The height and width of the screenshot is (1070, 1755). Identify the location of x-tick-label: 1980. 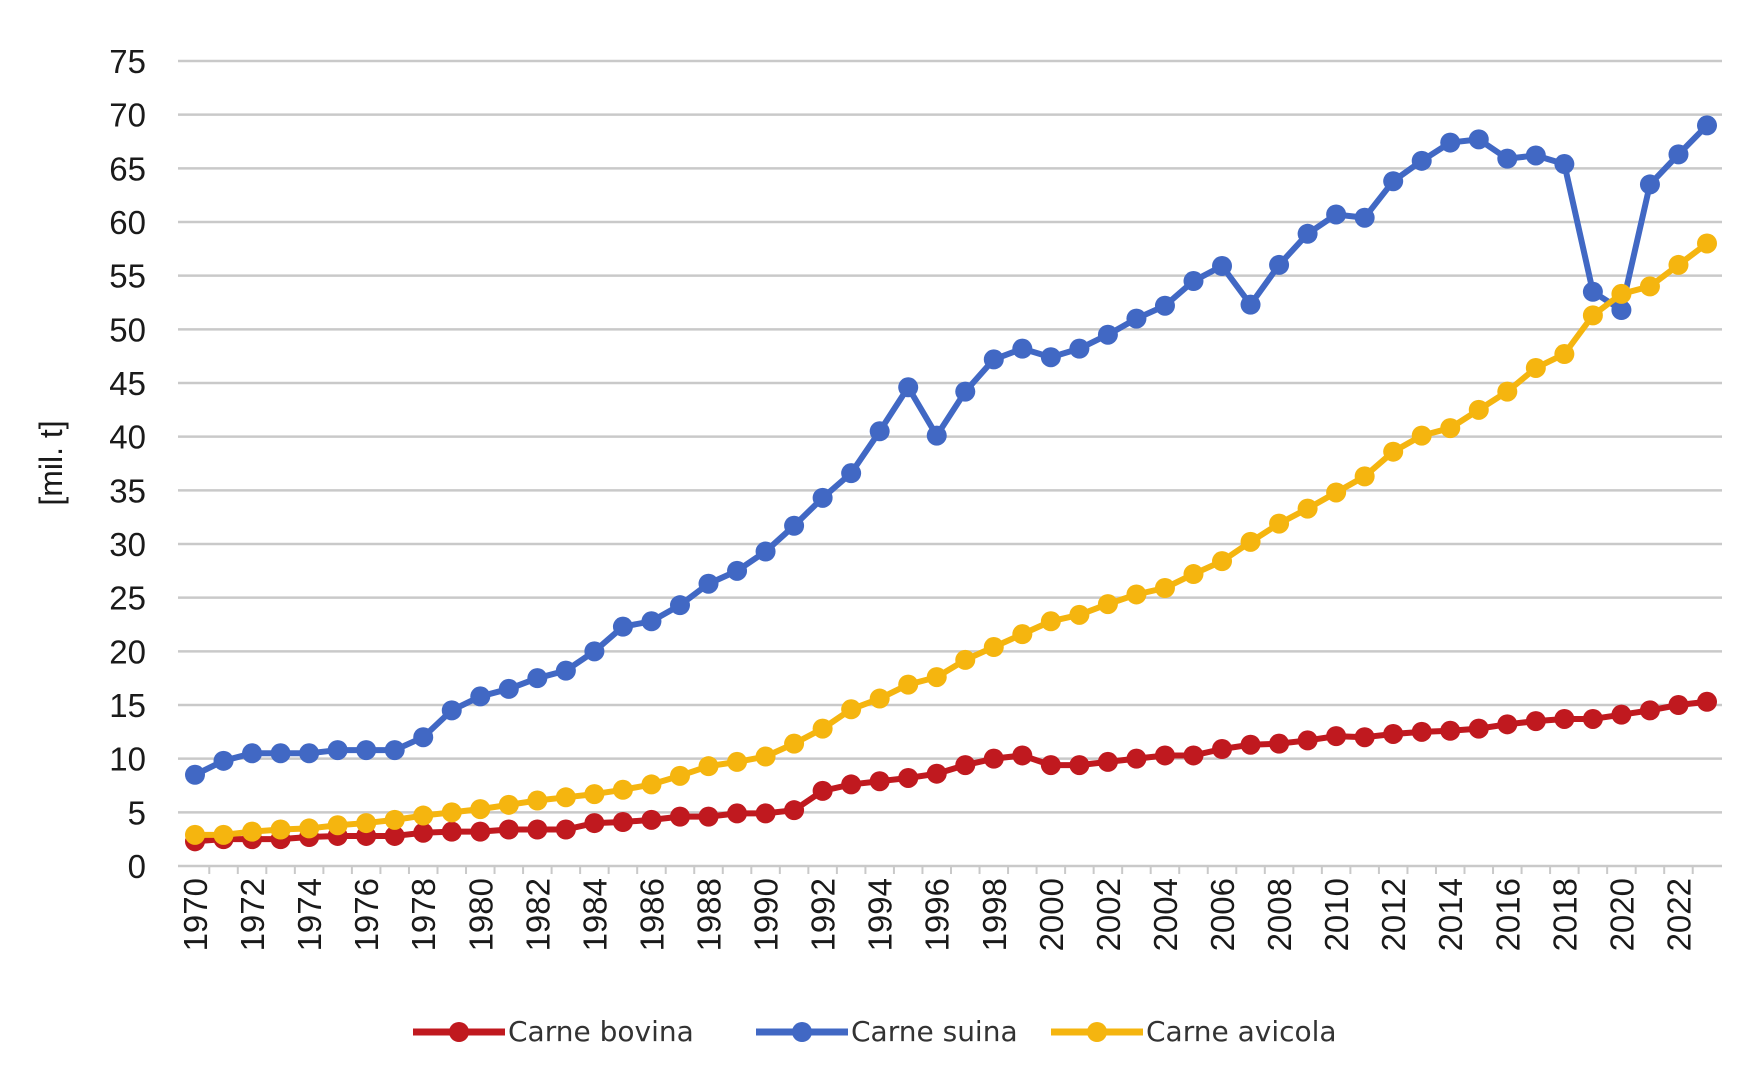
(480, 914).